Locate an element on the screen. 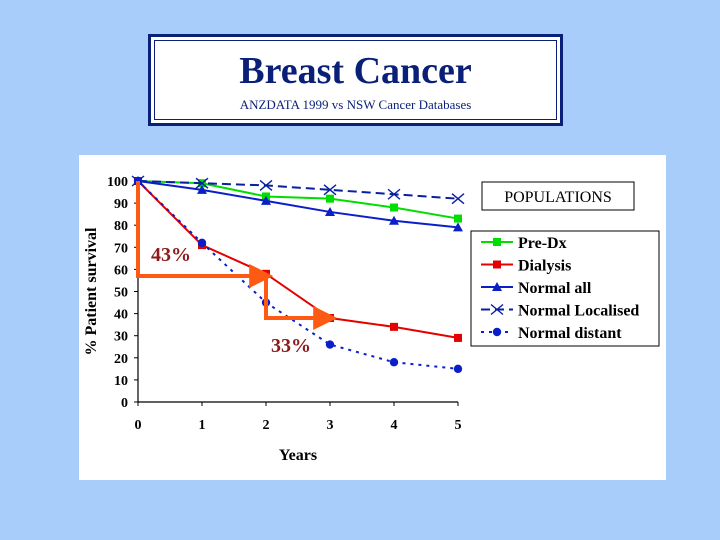 This screenshot has width=720, height=540. y-tick-label: 0 is located at coordinates (124, 403).